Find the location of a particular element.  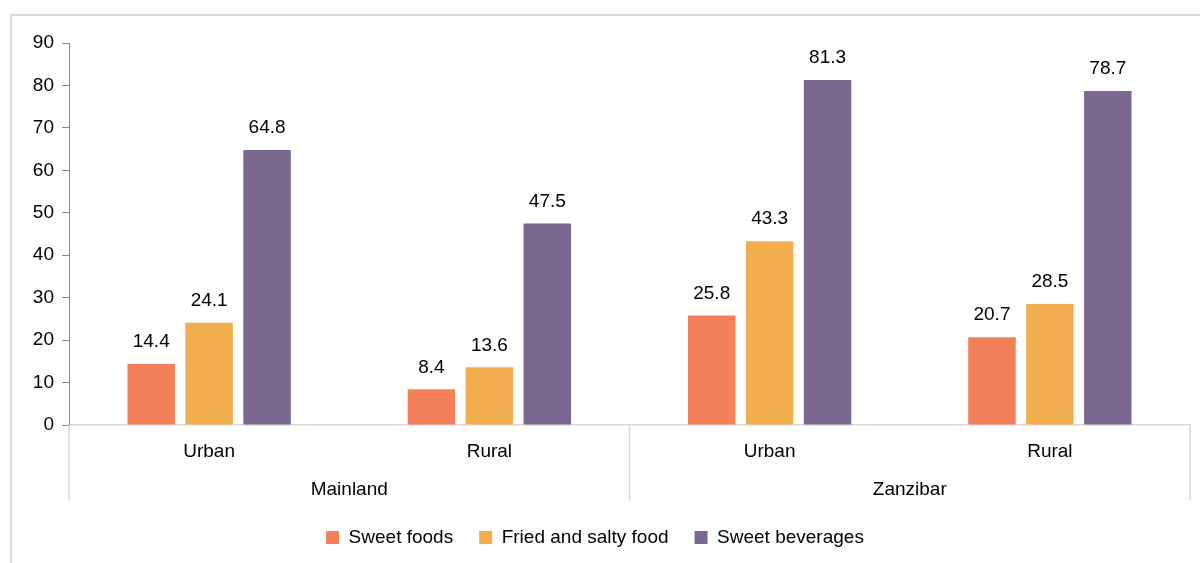

y-tick-label: 80 is located at coordinates (43, 84).